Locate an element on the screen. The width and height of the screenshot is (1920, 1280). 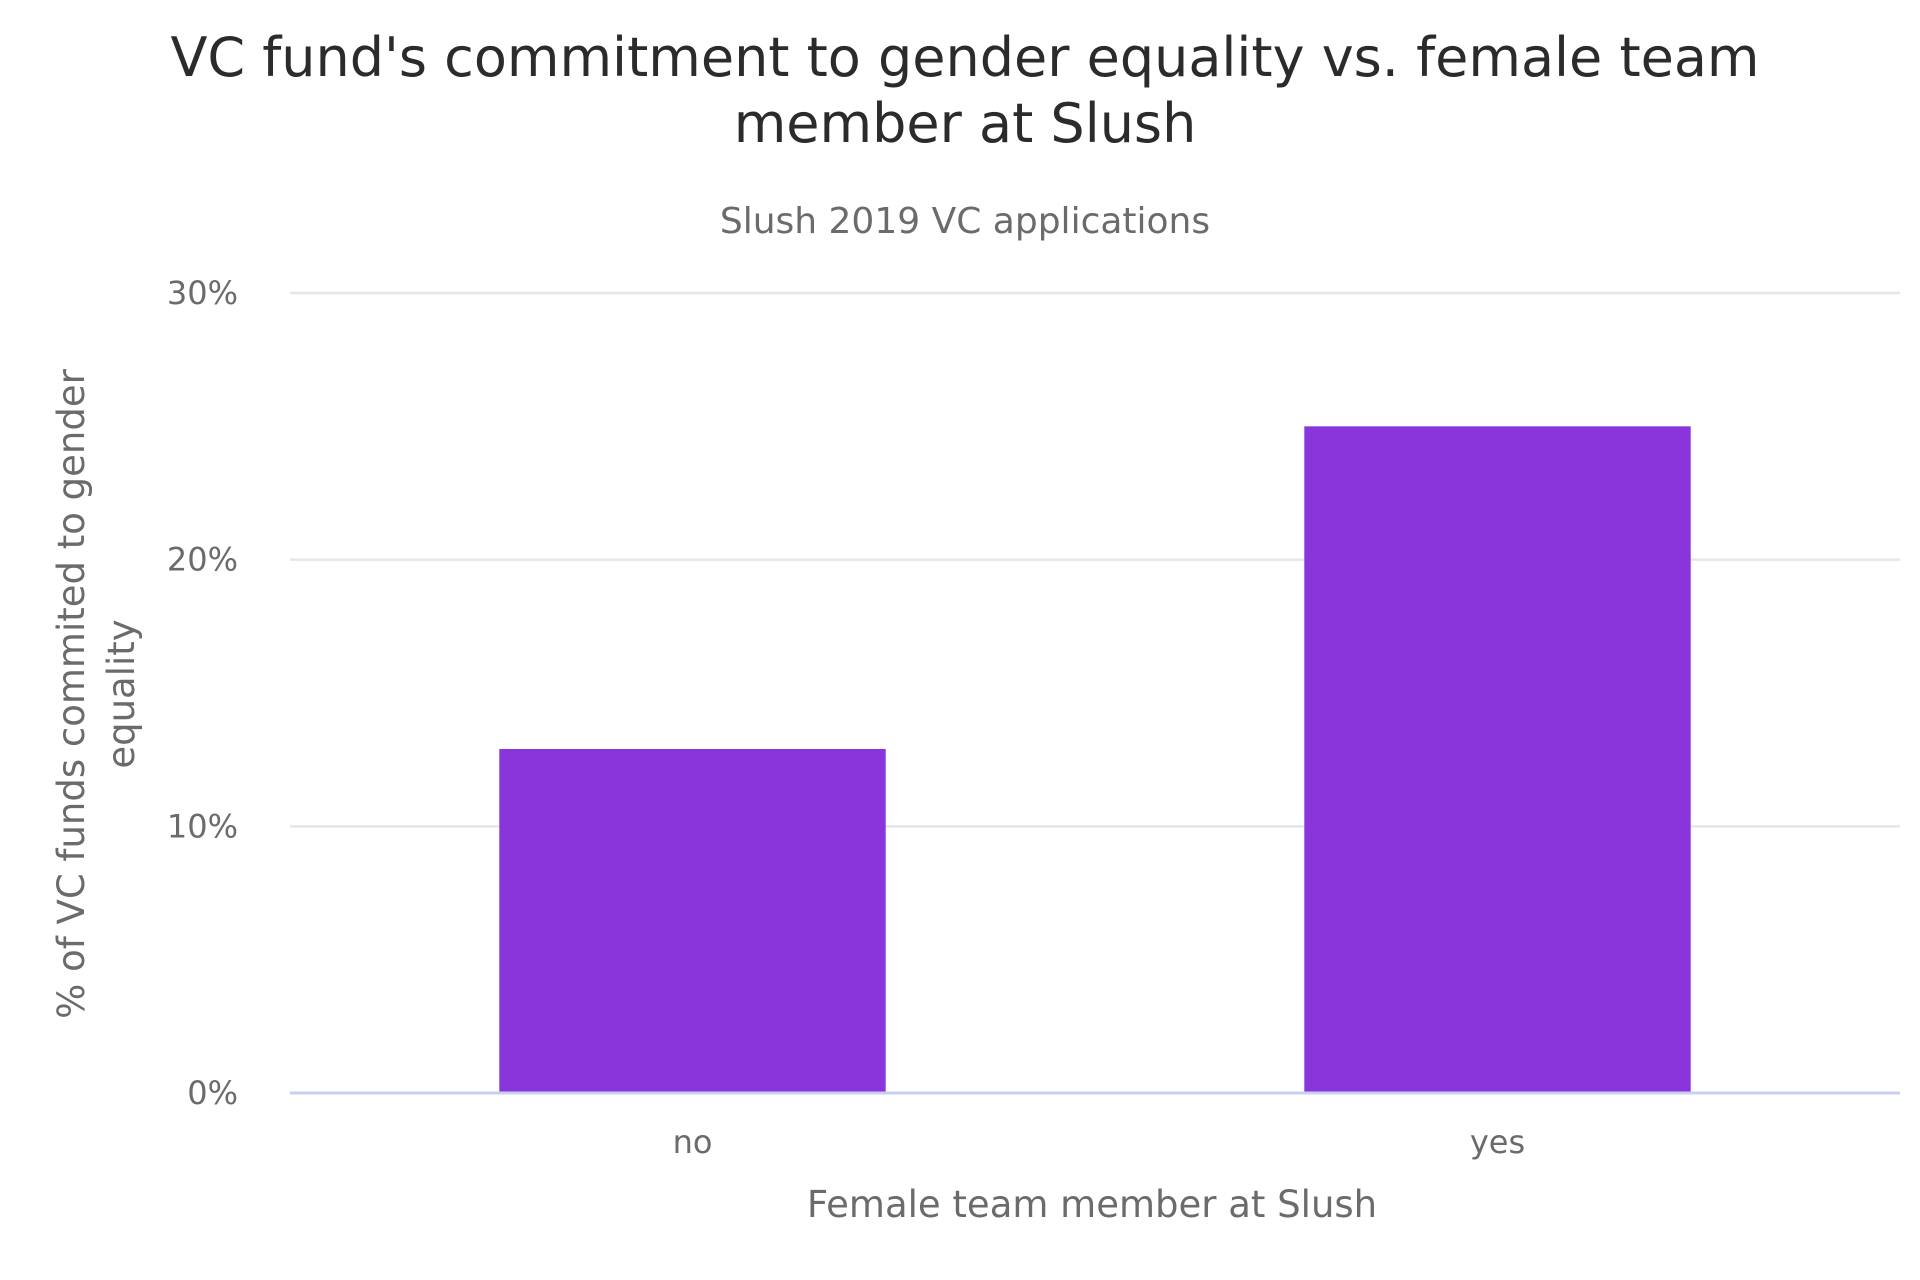
y-axis-label-line-1: % of VC funds commited to gender is located at coordinates (71, 693).